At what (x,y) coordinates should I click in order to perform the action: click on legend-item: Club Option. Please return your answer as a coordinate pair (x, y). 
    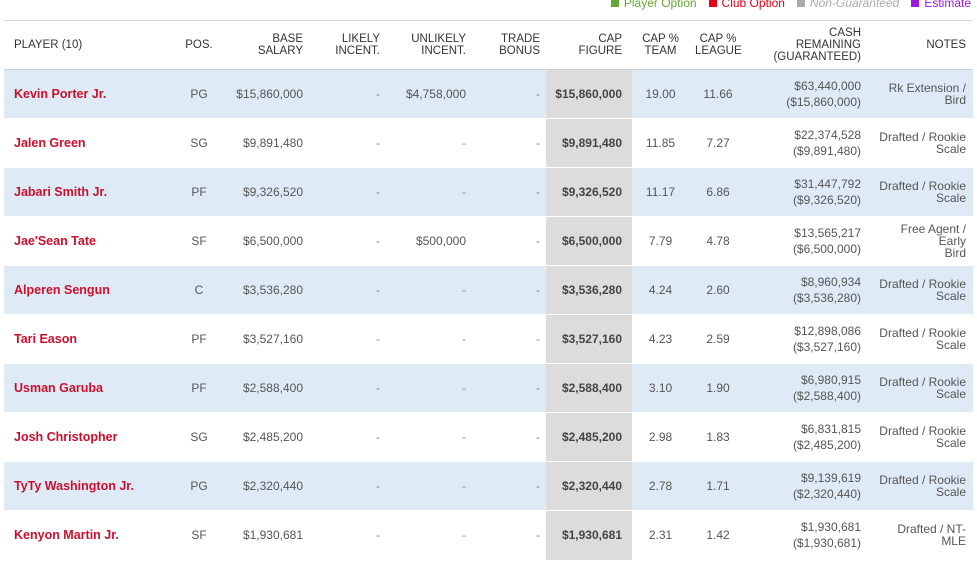
    Looking at the image, I should click on (746, 5).